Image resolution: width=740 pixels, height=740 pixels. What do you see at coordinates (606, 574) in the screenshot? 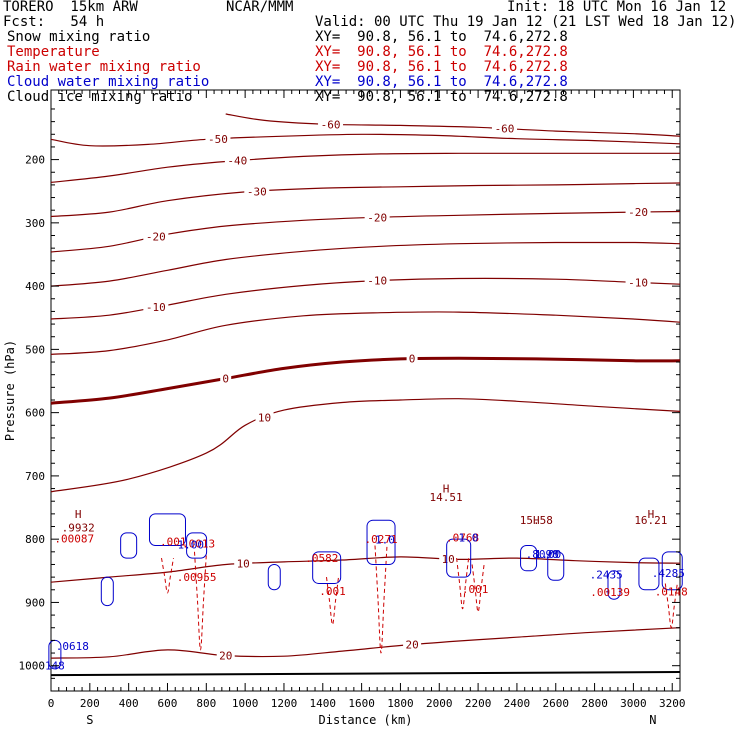
I see `cloud-water-max-label: .2435` at bounding box center [606, 574].